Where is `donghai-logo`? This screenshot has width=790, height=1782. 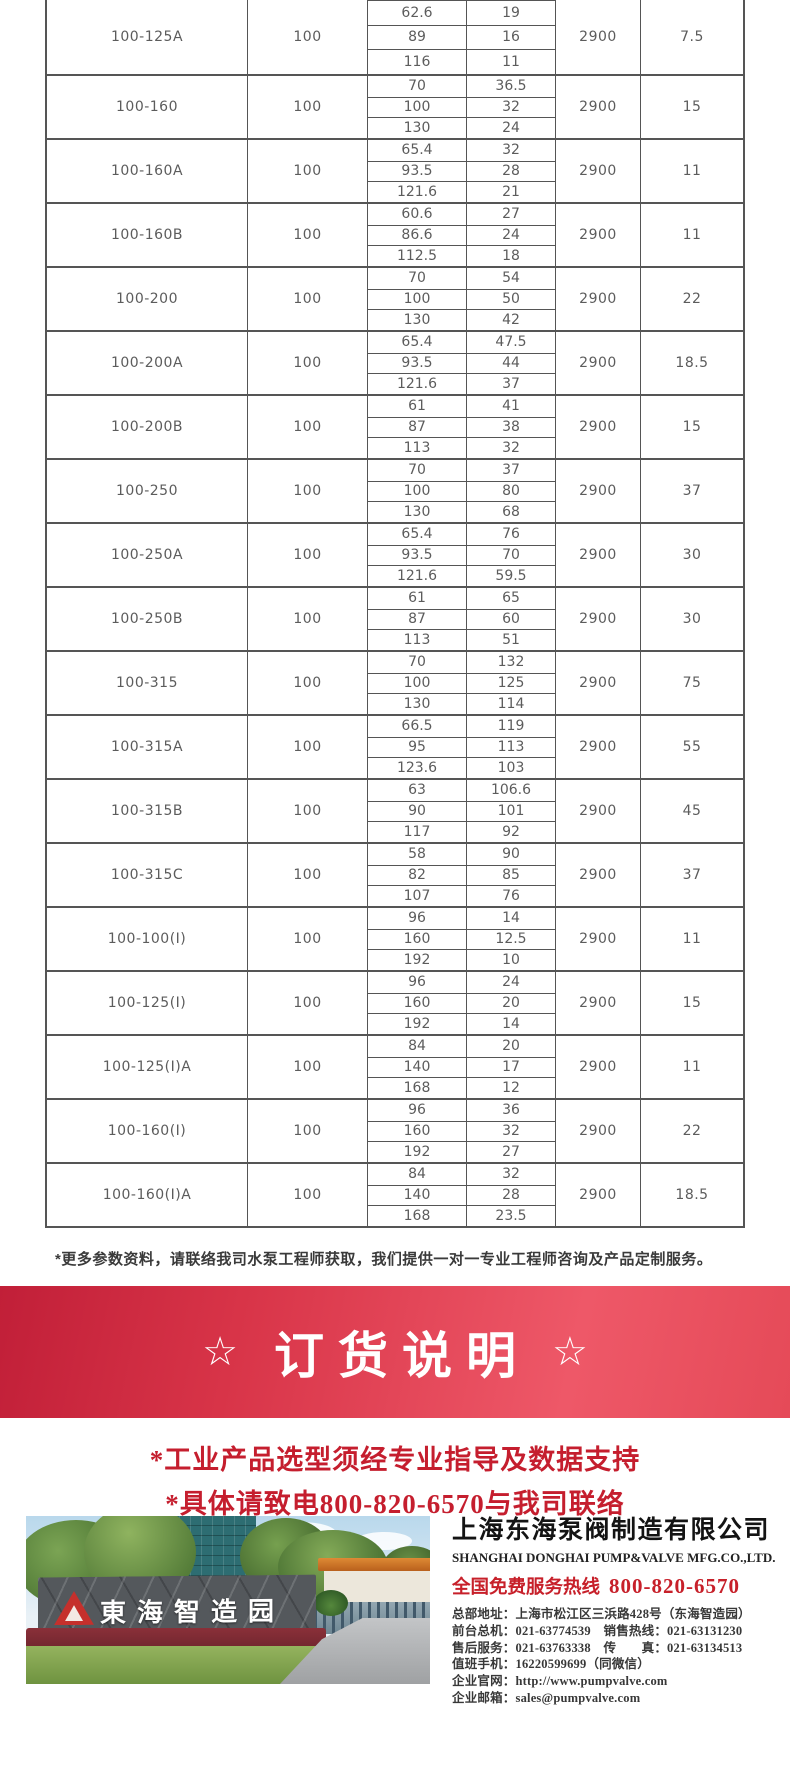
donghai-logo is located at coordinates (74, 1608).